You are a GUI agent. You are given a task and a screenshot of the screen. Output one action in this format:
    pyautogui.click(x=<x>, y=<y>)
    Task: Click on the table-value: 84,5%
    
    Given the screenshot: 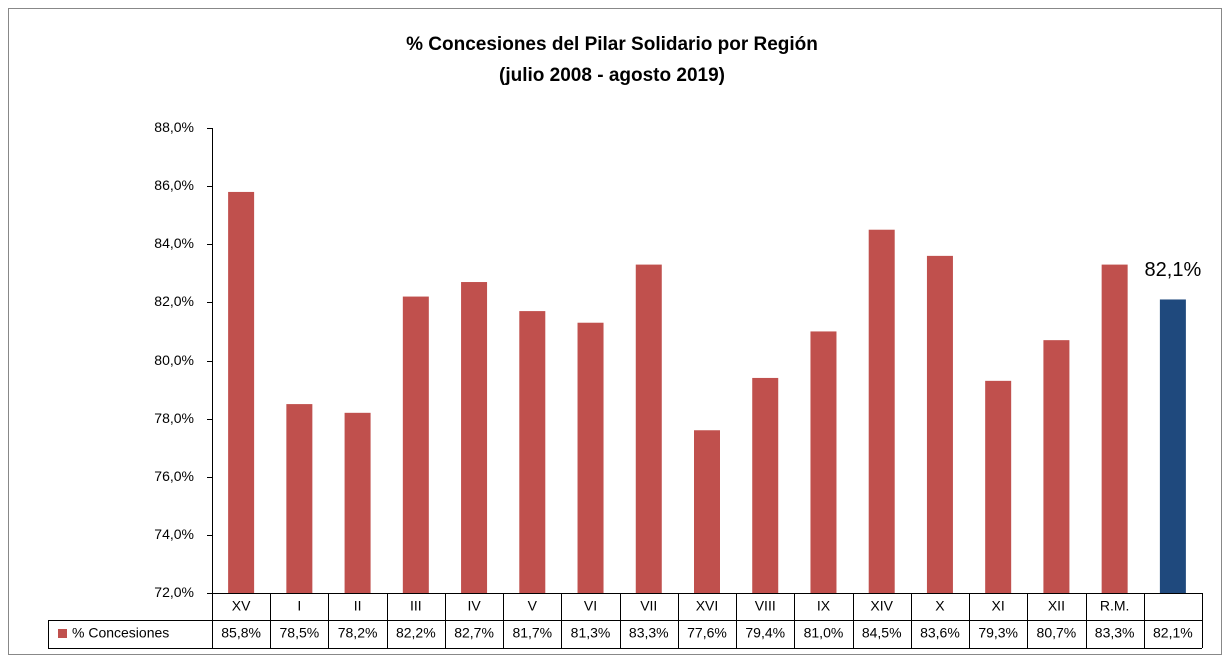 What is the action you would take?
    pyautogui.click(x=882, y=633)
    